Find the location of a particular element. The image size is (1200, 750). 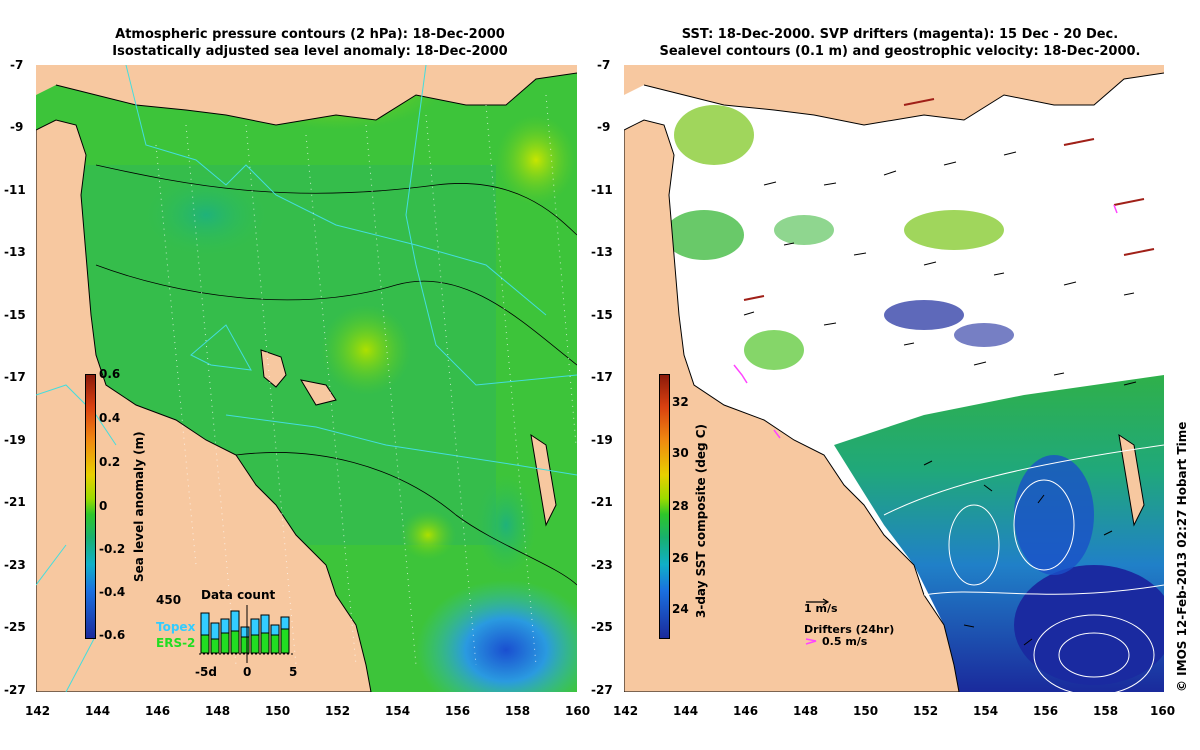

colorbar-tick: 0.2 is located at coordinates (110, 462).